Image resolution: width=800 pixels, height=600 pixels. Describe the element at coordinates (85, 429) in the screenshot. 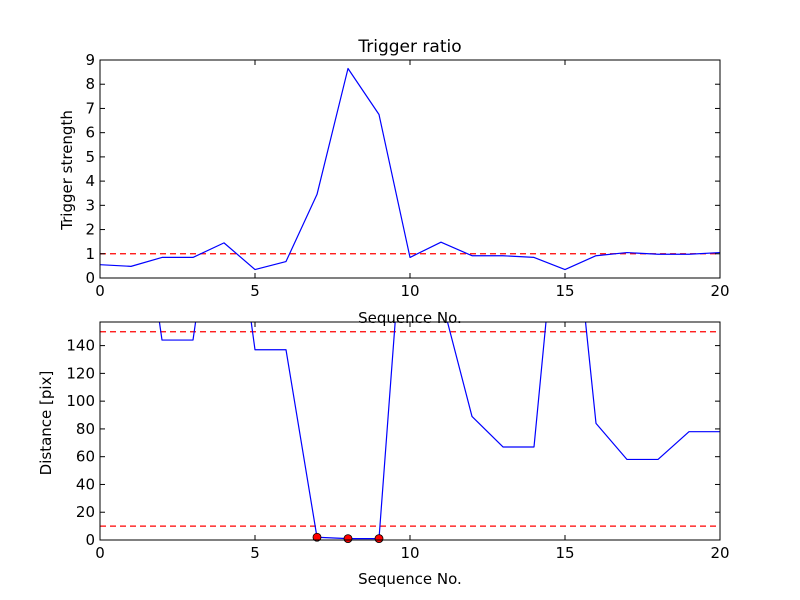

I see `y-tick-label: 80` at that location.